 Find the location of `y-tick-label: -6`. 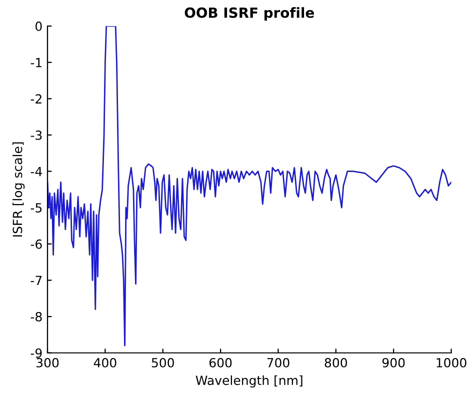

y-tick-label: -6 is located at coordinates (36, 244).